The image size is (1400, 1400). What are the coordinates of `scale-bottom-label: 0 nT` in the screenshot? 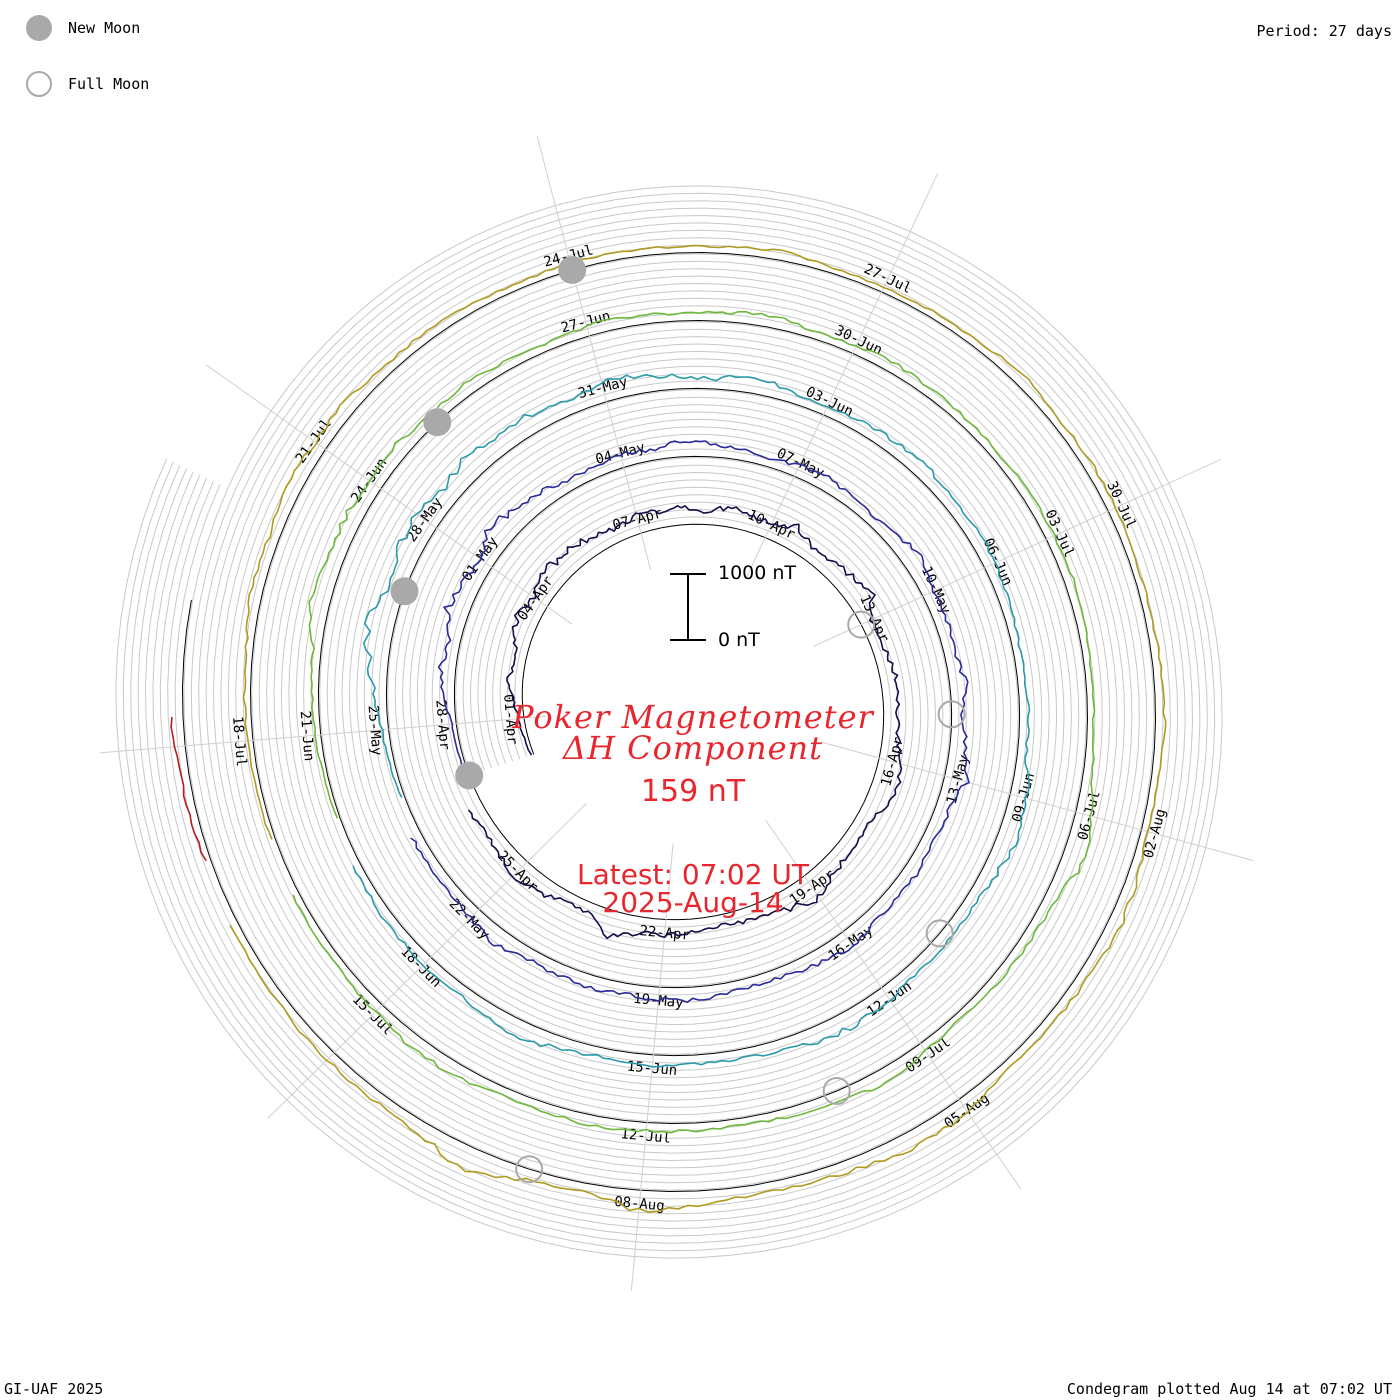 It's located at (739, 640).